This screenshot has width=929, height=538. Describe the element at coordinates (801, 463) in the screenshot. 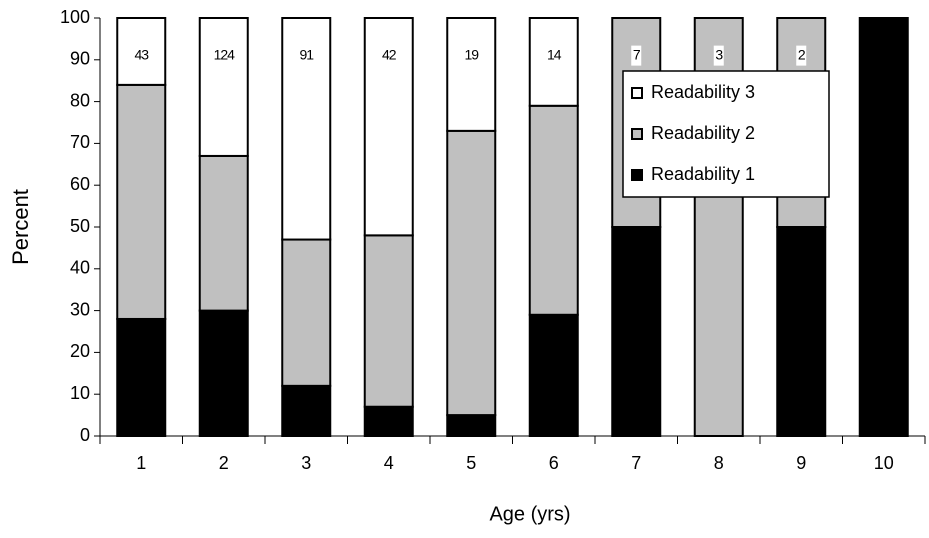

I see `x-tick-label: 9` at that location.